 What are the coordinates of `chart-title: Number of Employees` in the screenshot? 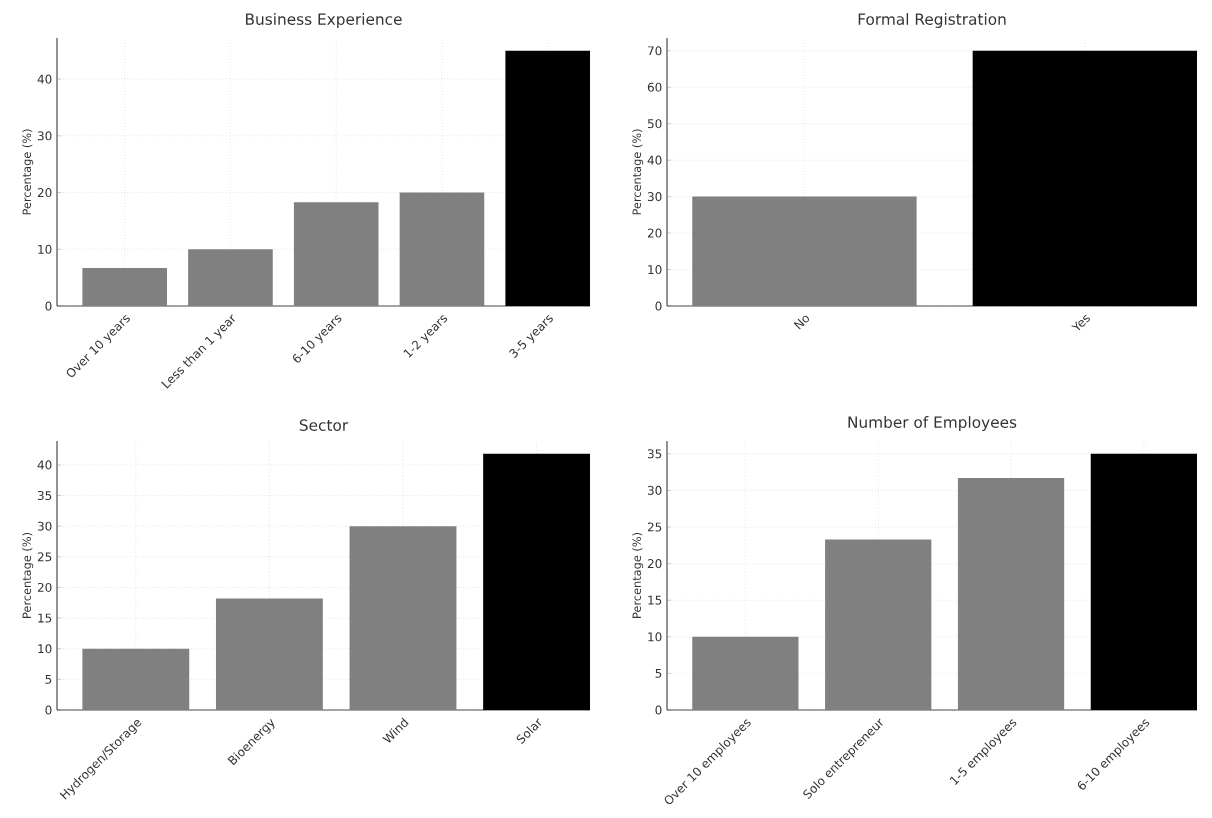 It's located at (932, 423).